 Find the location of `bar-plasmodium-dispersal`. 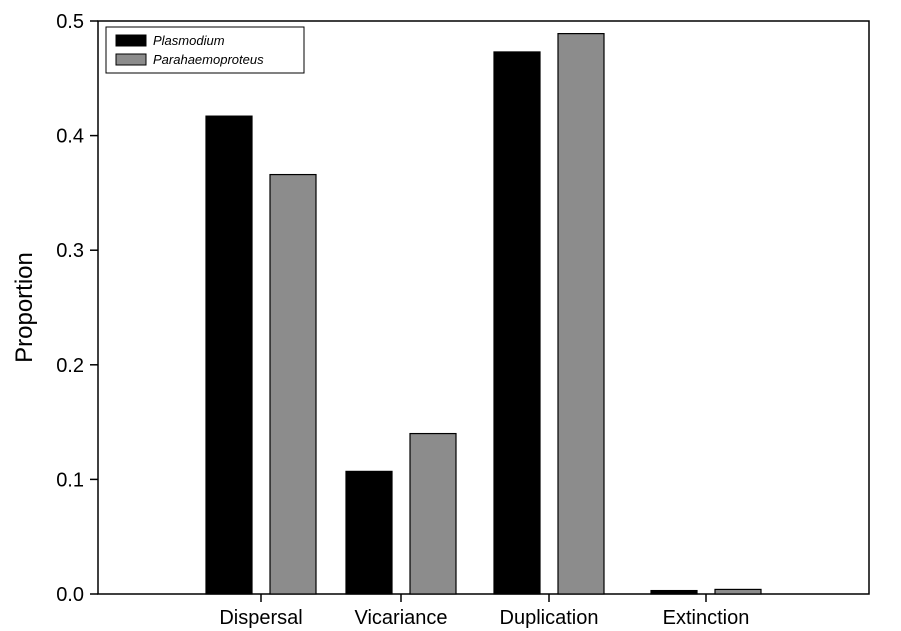

bar-plasmodium-dispersal is located at coordinates (229, 355).